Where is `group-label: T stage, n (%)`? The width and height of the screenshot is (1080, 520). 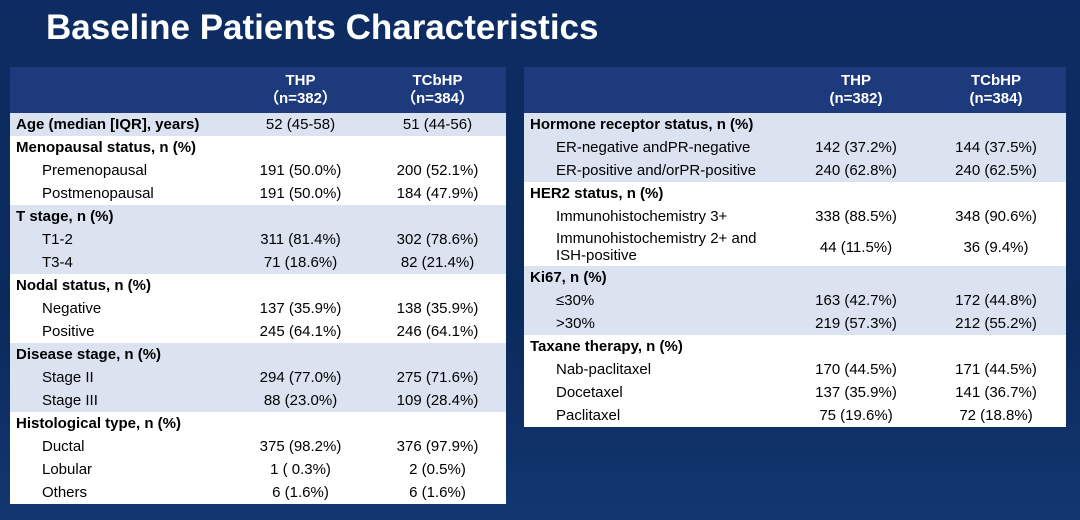
group-label: T stage, n (%) is located at coordinates (258, 216).